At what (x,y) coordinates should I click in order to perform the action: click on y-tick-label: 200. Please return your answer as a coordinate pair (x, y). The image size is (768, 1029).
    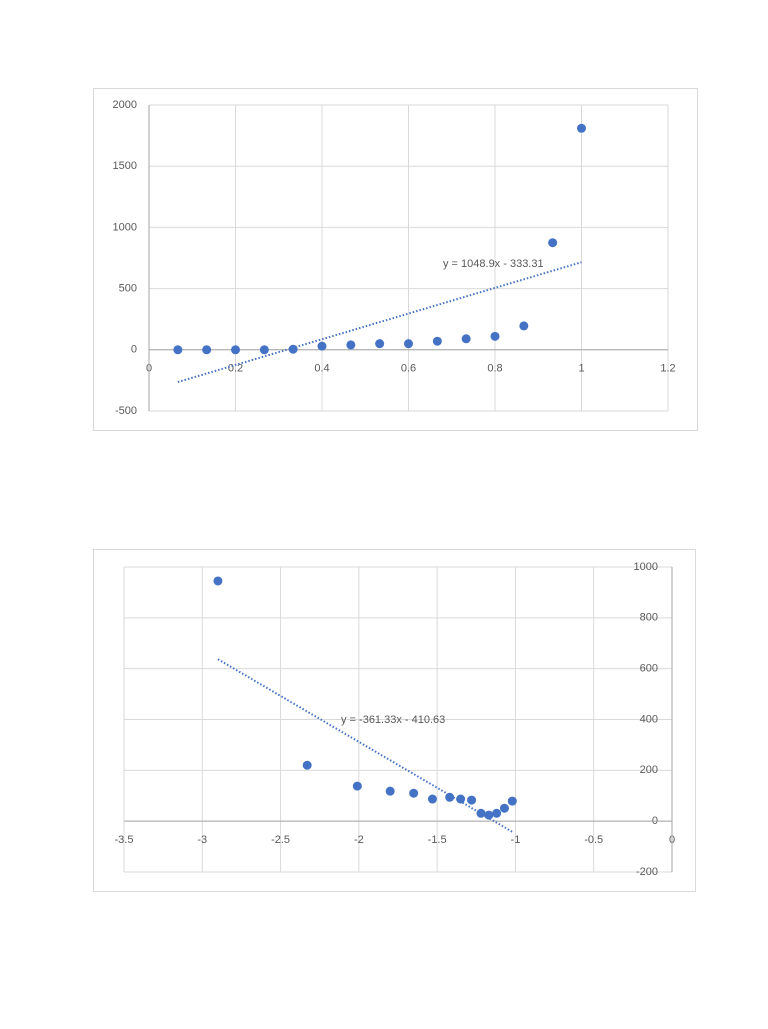
    Looking at the image, I should click on (649, 770).